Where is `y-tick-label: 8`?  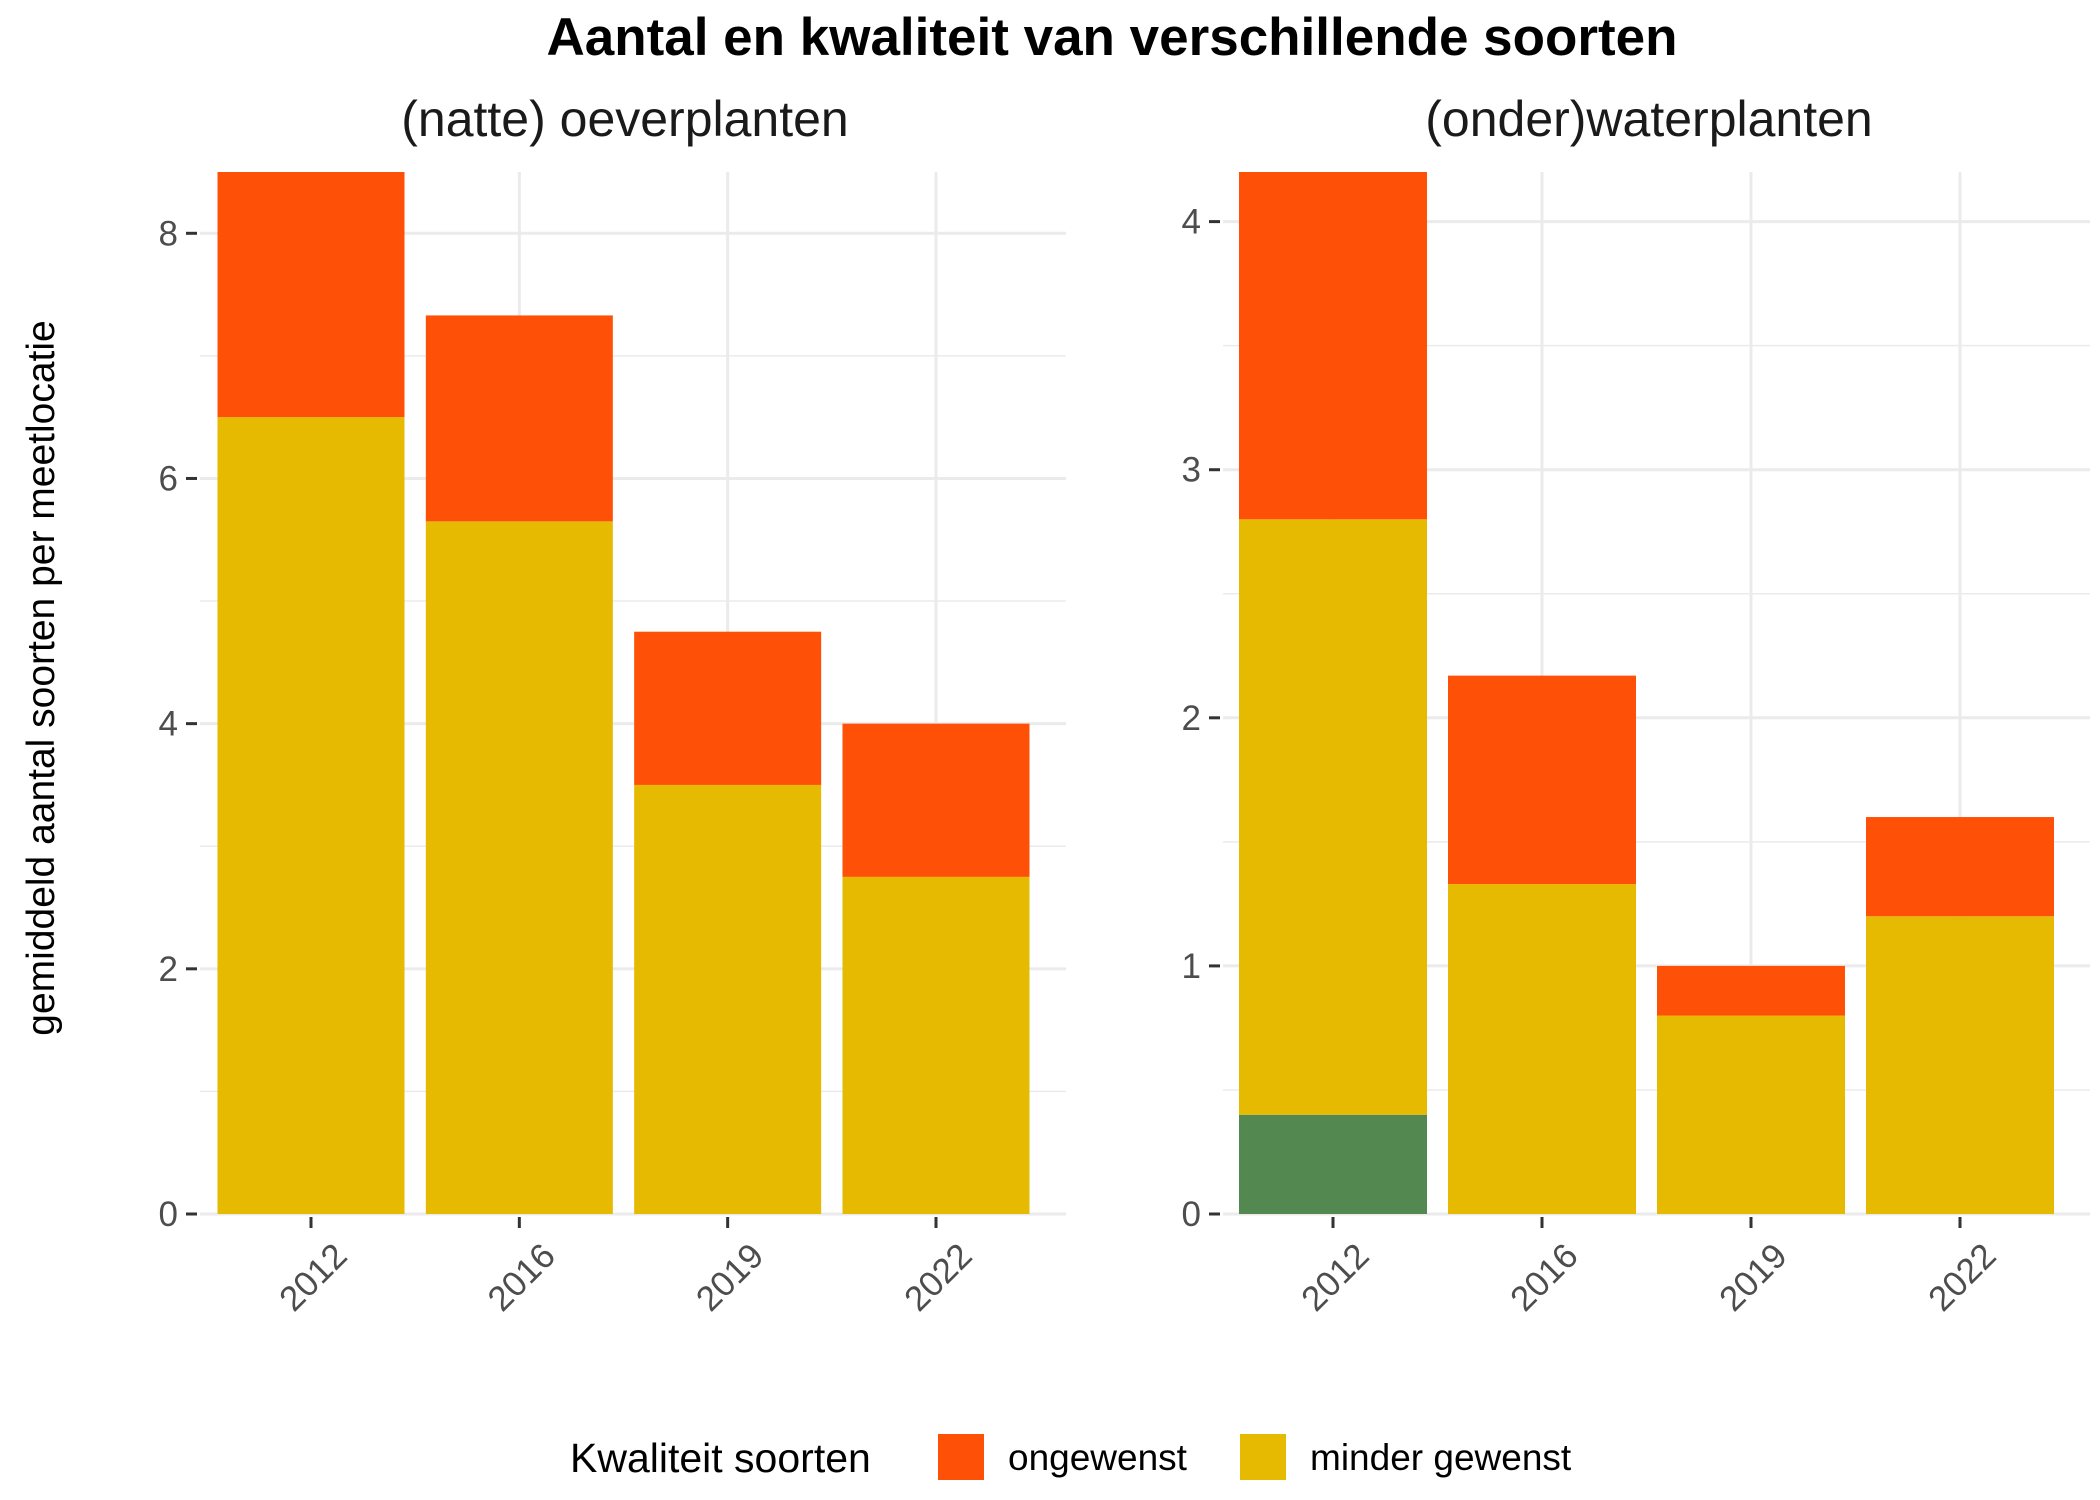 y-tick-label: 8 is located at coordinates (168, 233).